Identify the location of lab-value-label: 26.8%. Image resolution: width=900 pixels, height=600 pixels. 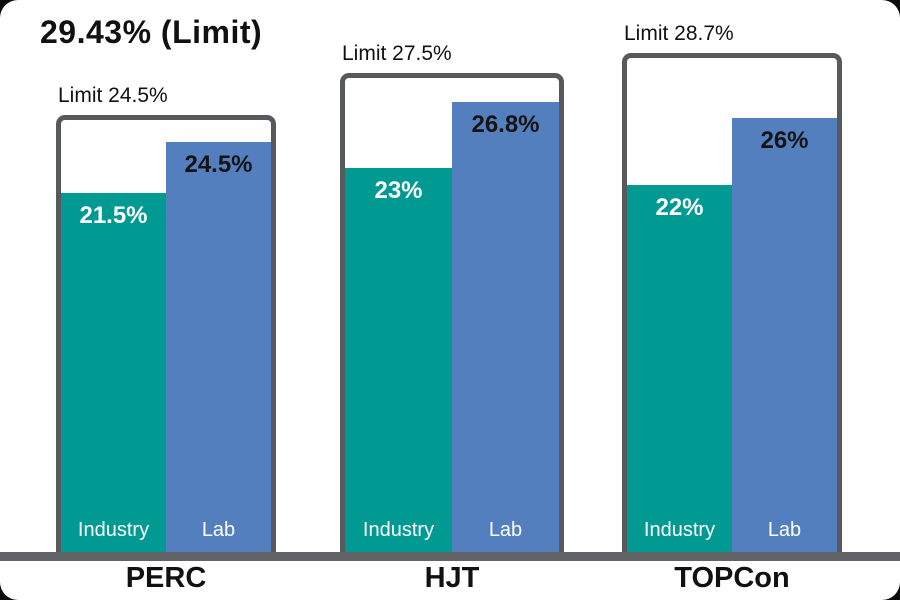
(505, 124).